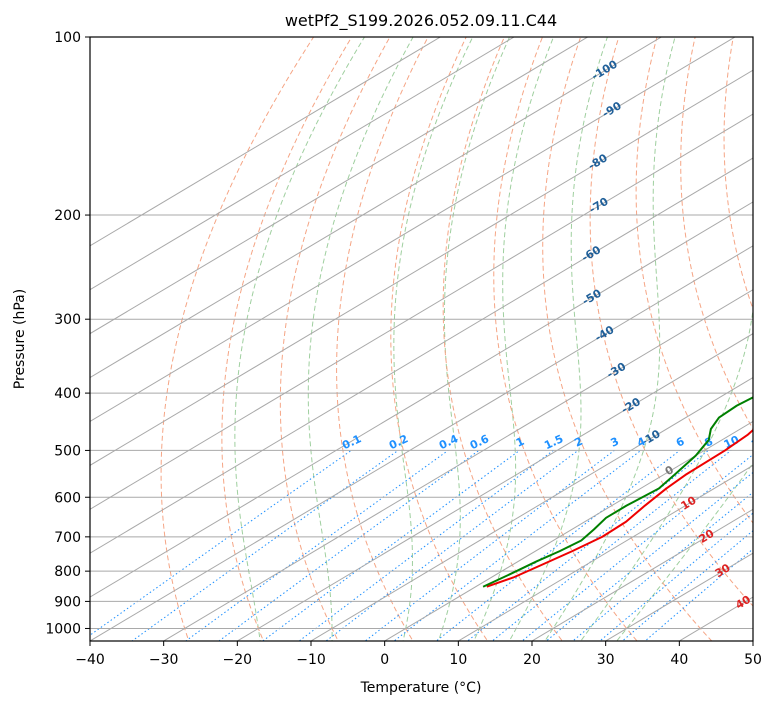 The width and height of the screenshot is (775, 708). Describe the element at coordinates (418, 654) in the screenshot. I see `x-axis-ticks: −40 −30 −20 −10 0 10 20 30 40 50` at that location.